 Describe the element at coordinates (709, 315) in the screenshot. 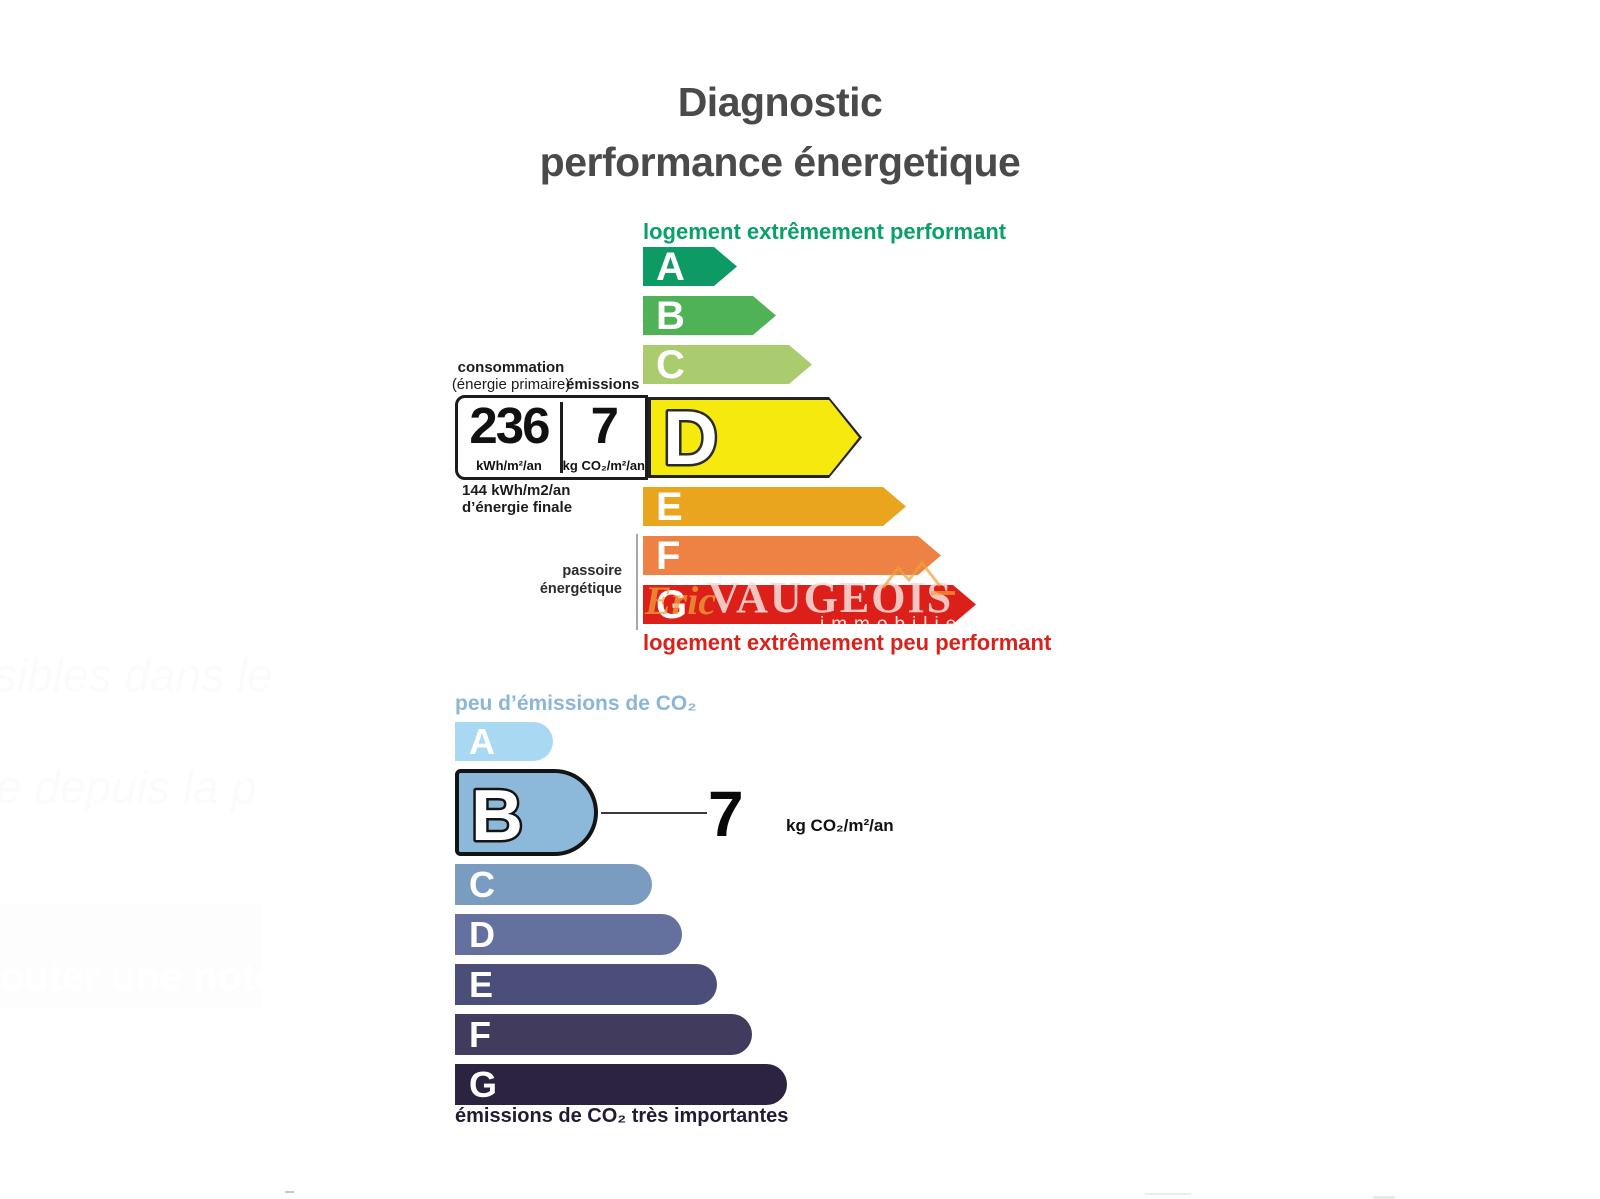

I see `energy-grade-b-arrow: B` at that location.